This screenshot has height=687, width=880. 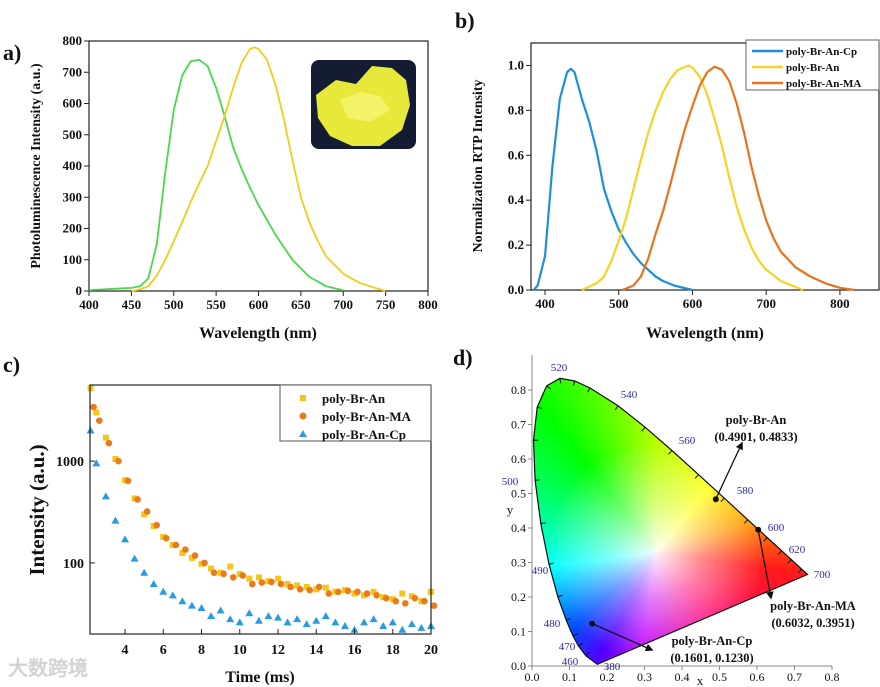 I want to click on x-tick-label: 20, so click(x=431, y=650).